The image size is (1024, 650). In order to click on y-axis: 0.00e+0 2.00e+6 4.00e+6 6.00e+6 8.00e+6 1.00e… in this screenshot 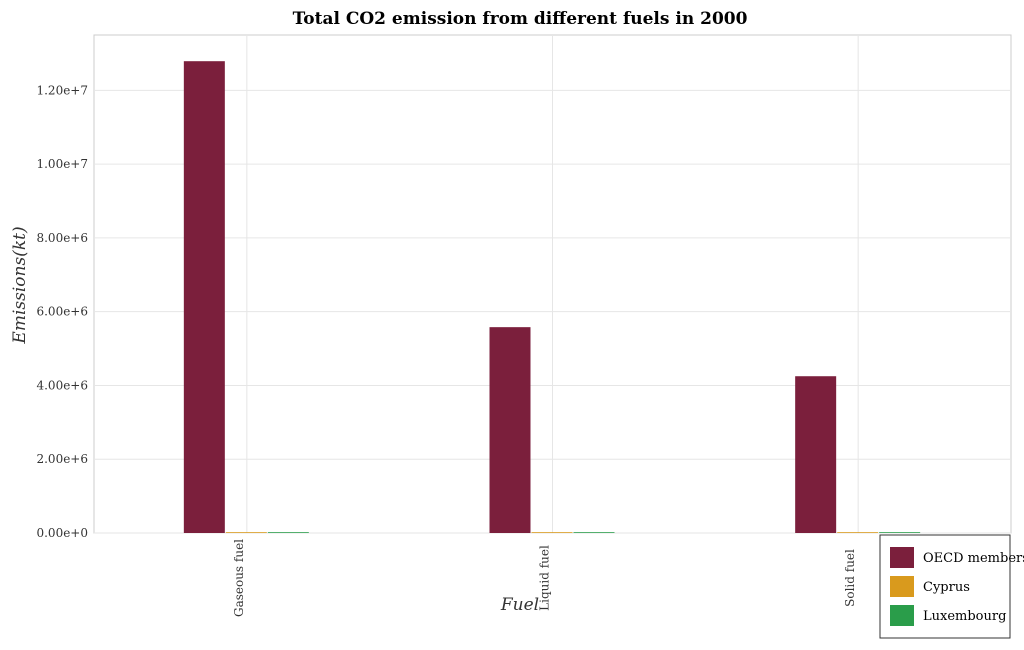, I will do `click(62, 311)`.